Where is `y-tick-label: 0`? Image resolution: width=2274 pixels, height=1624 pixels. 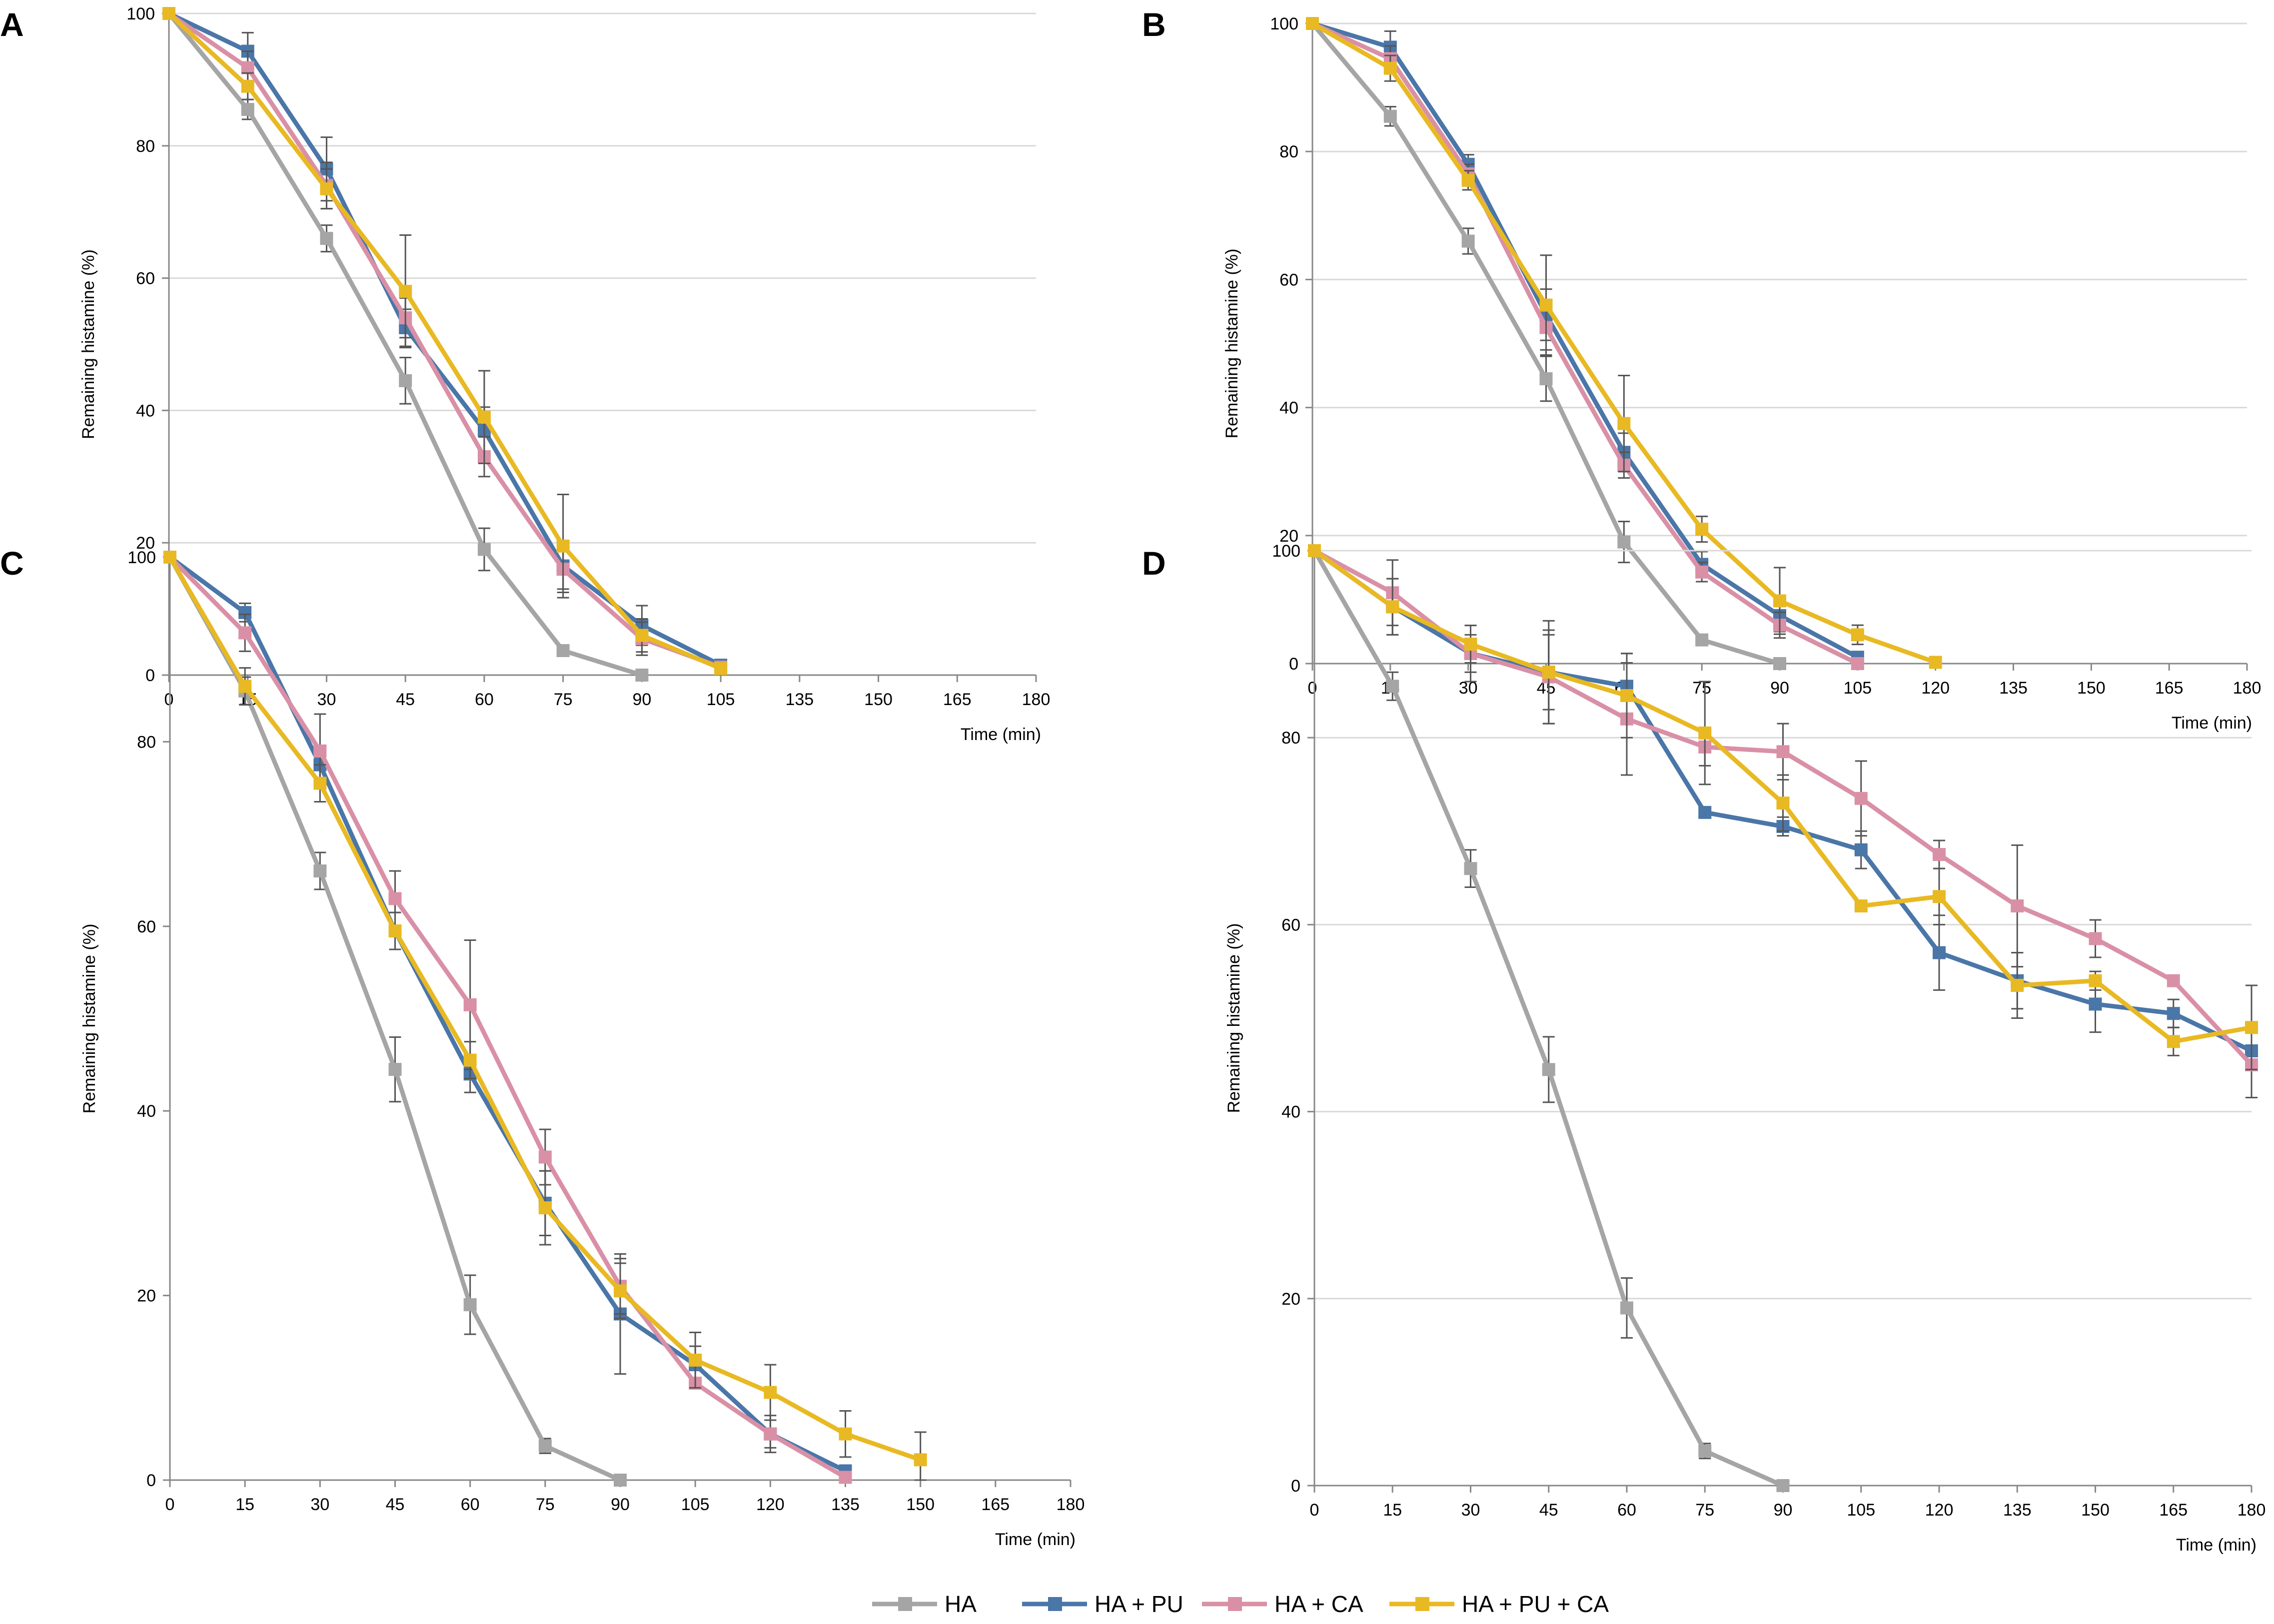
y-tick-label: 0 is located at coordinates (1296, 1486).